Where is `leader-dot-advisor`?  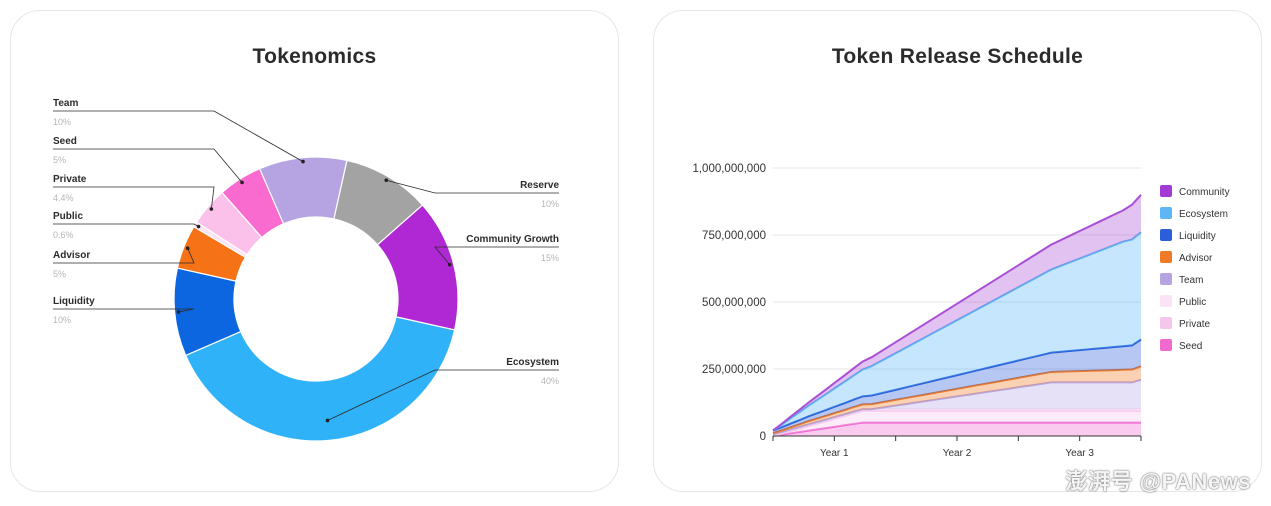
leader-dot-advisor is located at coordinates (187, 248).